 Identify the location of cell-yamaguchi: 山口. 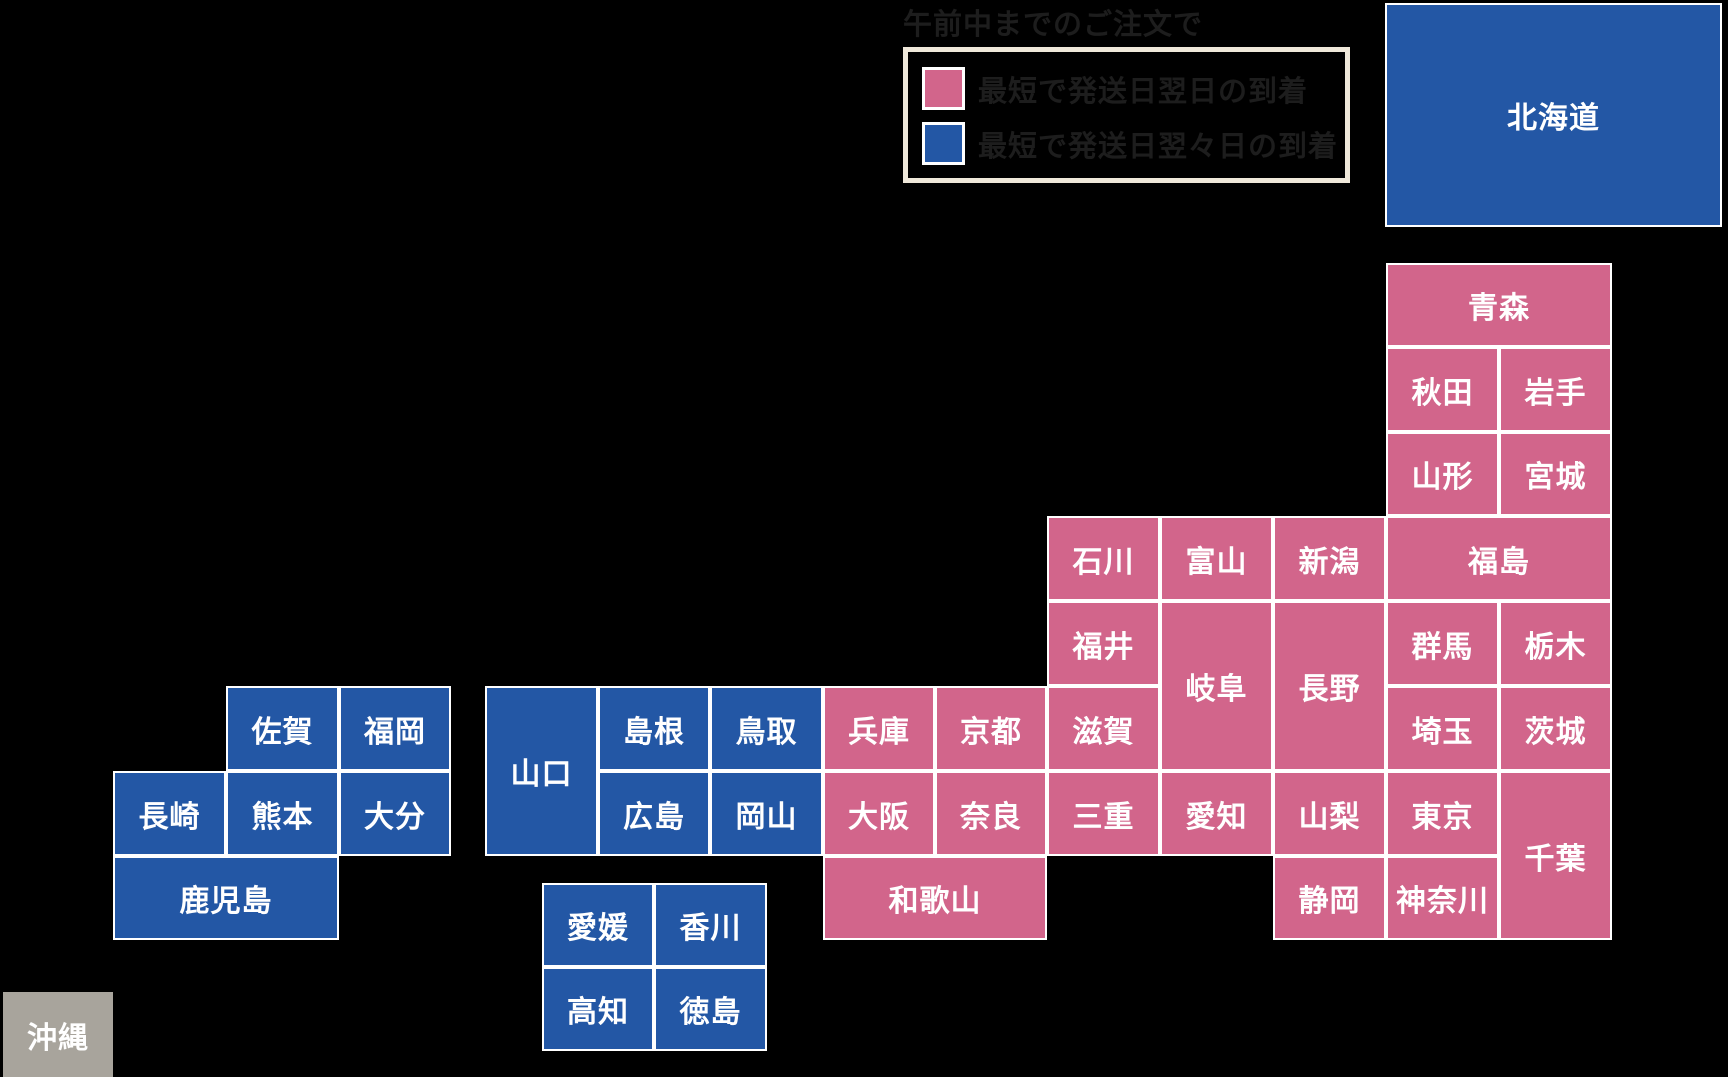
(541, 771).